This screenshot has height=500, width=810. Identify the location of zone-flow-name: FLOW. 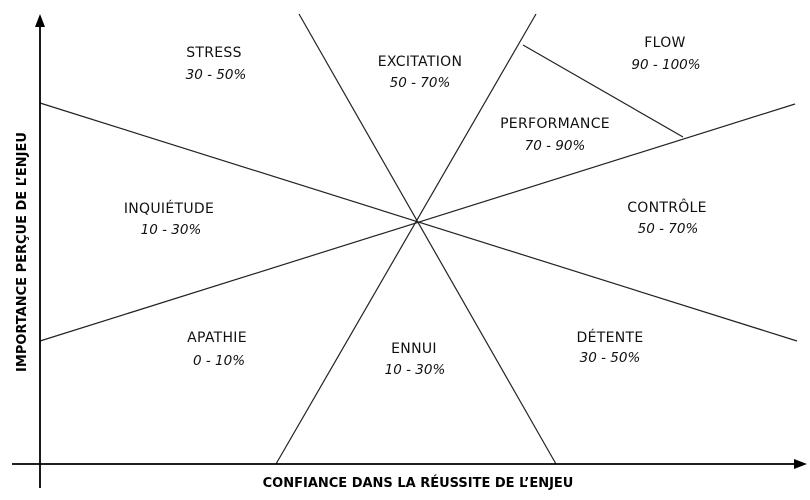
(664, 43).